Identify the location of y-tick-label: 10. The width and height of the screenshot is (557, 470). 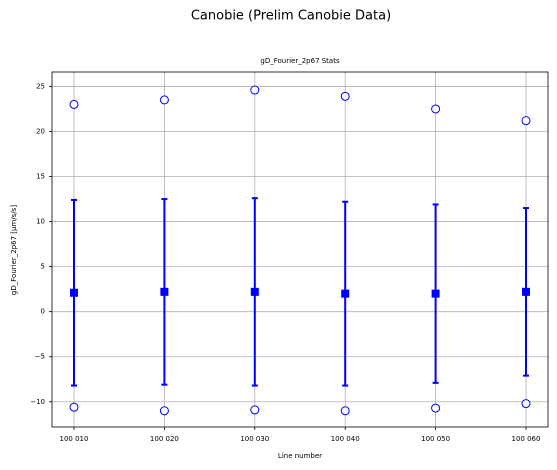
(40, 222).